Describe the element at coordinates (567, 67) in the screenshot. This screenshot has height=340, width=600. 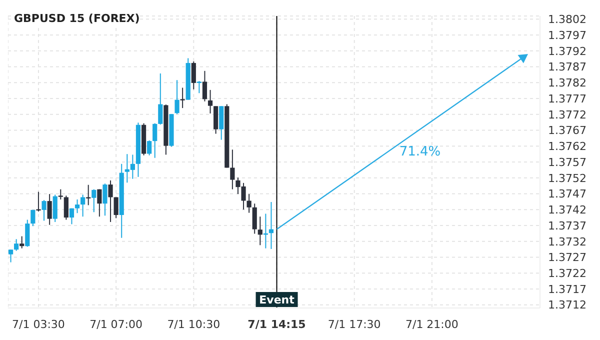
I see `y-tick-label: 1.3787` at that location.